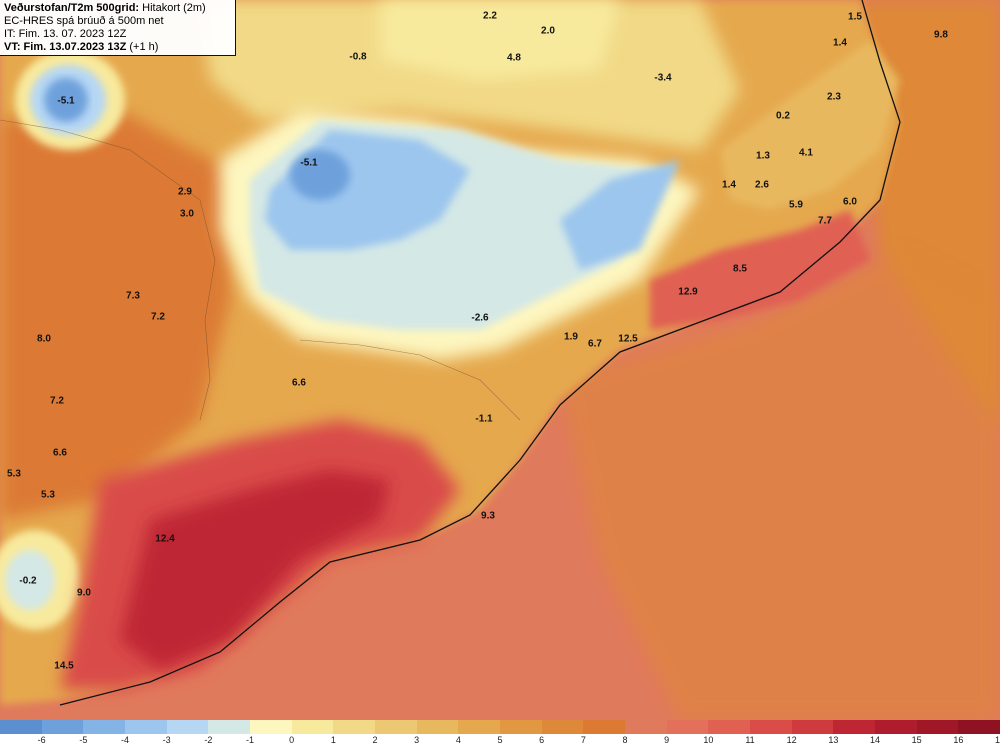 The image size is (1000, 748). Describe the element at coordinates (480, 318) in the screenshot. I see `temperature-value: -2.6` at that location.